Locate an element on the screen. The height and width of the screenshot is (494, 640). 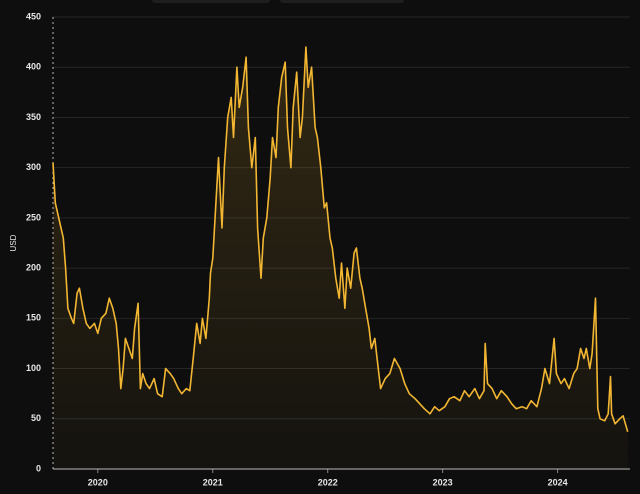
y-tick-label: 0 is located at coordinates (38, 468).